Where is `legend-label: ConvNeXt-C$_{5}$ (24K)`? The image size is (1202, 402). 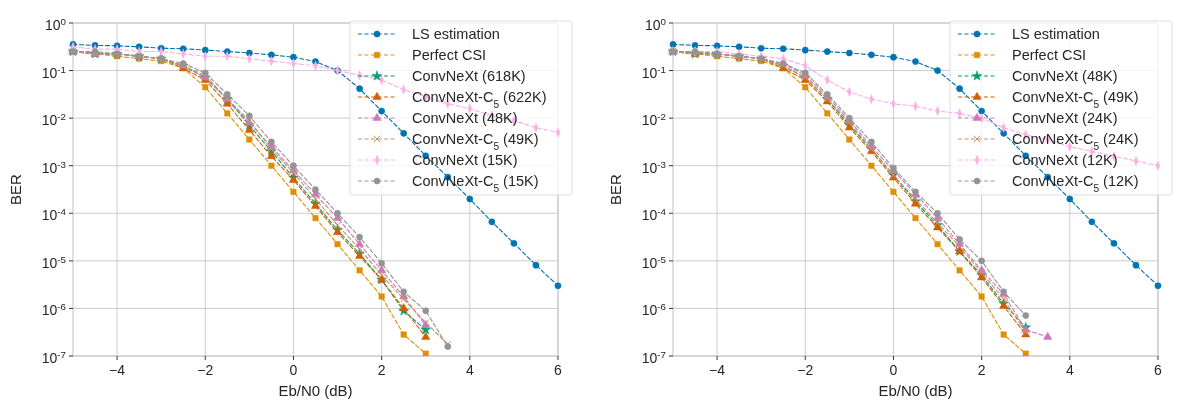 legend-label: ConvNeXt-C$_{5}$ (24K) is located at coordinates (1075, 141).